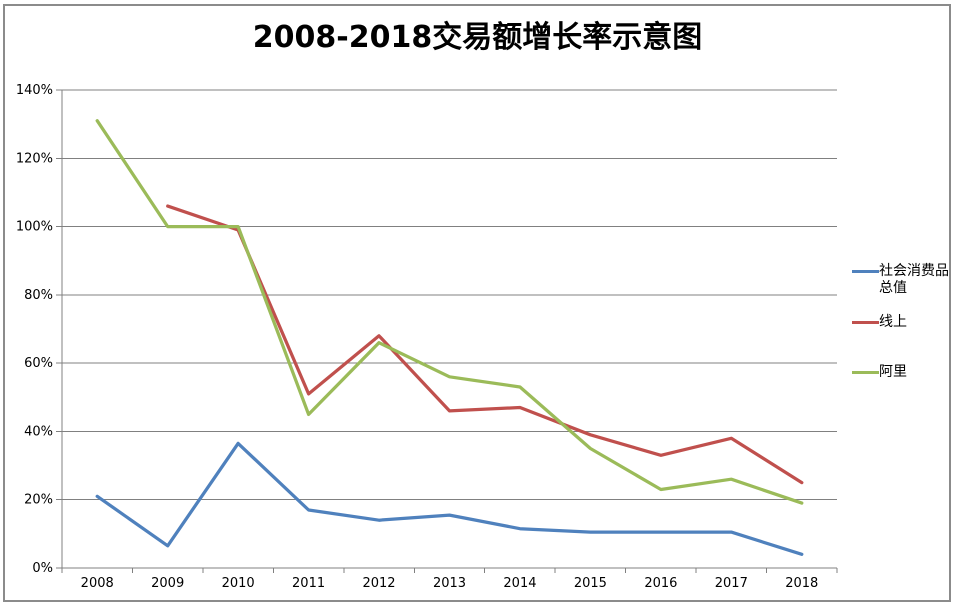  Describe the element at coordinates (519, 583) in the screenshot. I see `x-axis-label: 2014` at that location.